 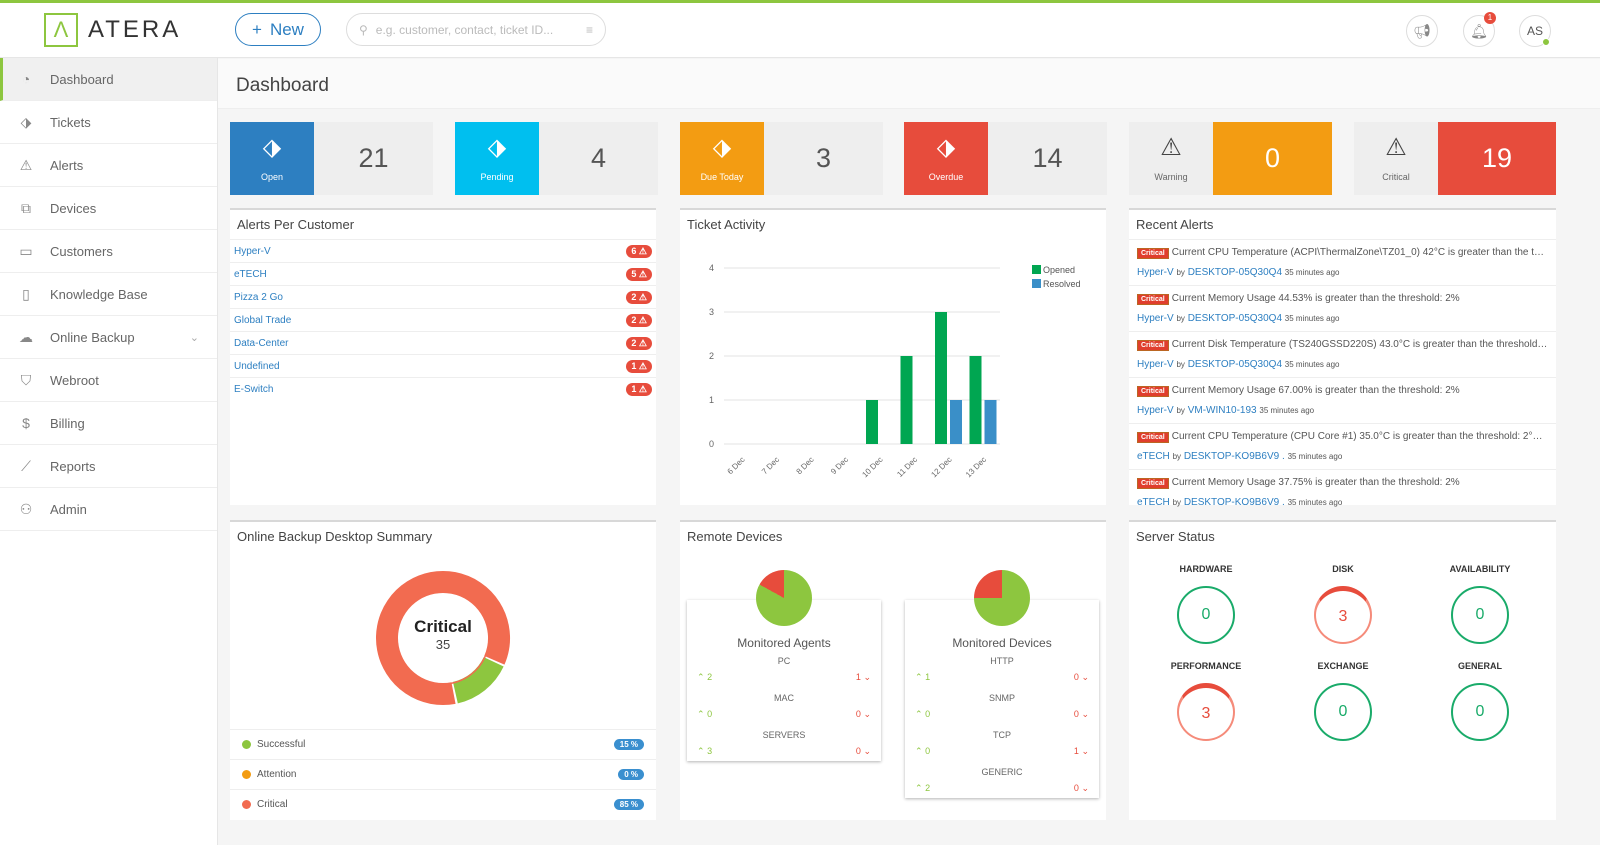 What do you see at coordinates (108, 380) in the screenshot?
I see `sidebar-item-webroot: ⛉ Webroot` at bounding box center [108, 380].